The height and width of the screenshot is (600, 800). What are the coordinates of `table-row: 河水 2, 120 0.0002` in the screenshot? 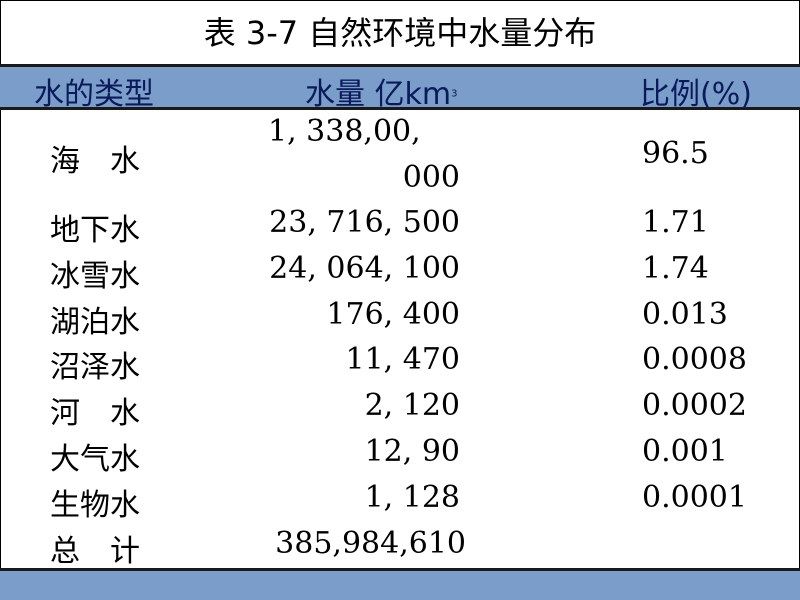 It's located at (400, 411).